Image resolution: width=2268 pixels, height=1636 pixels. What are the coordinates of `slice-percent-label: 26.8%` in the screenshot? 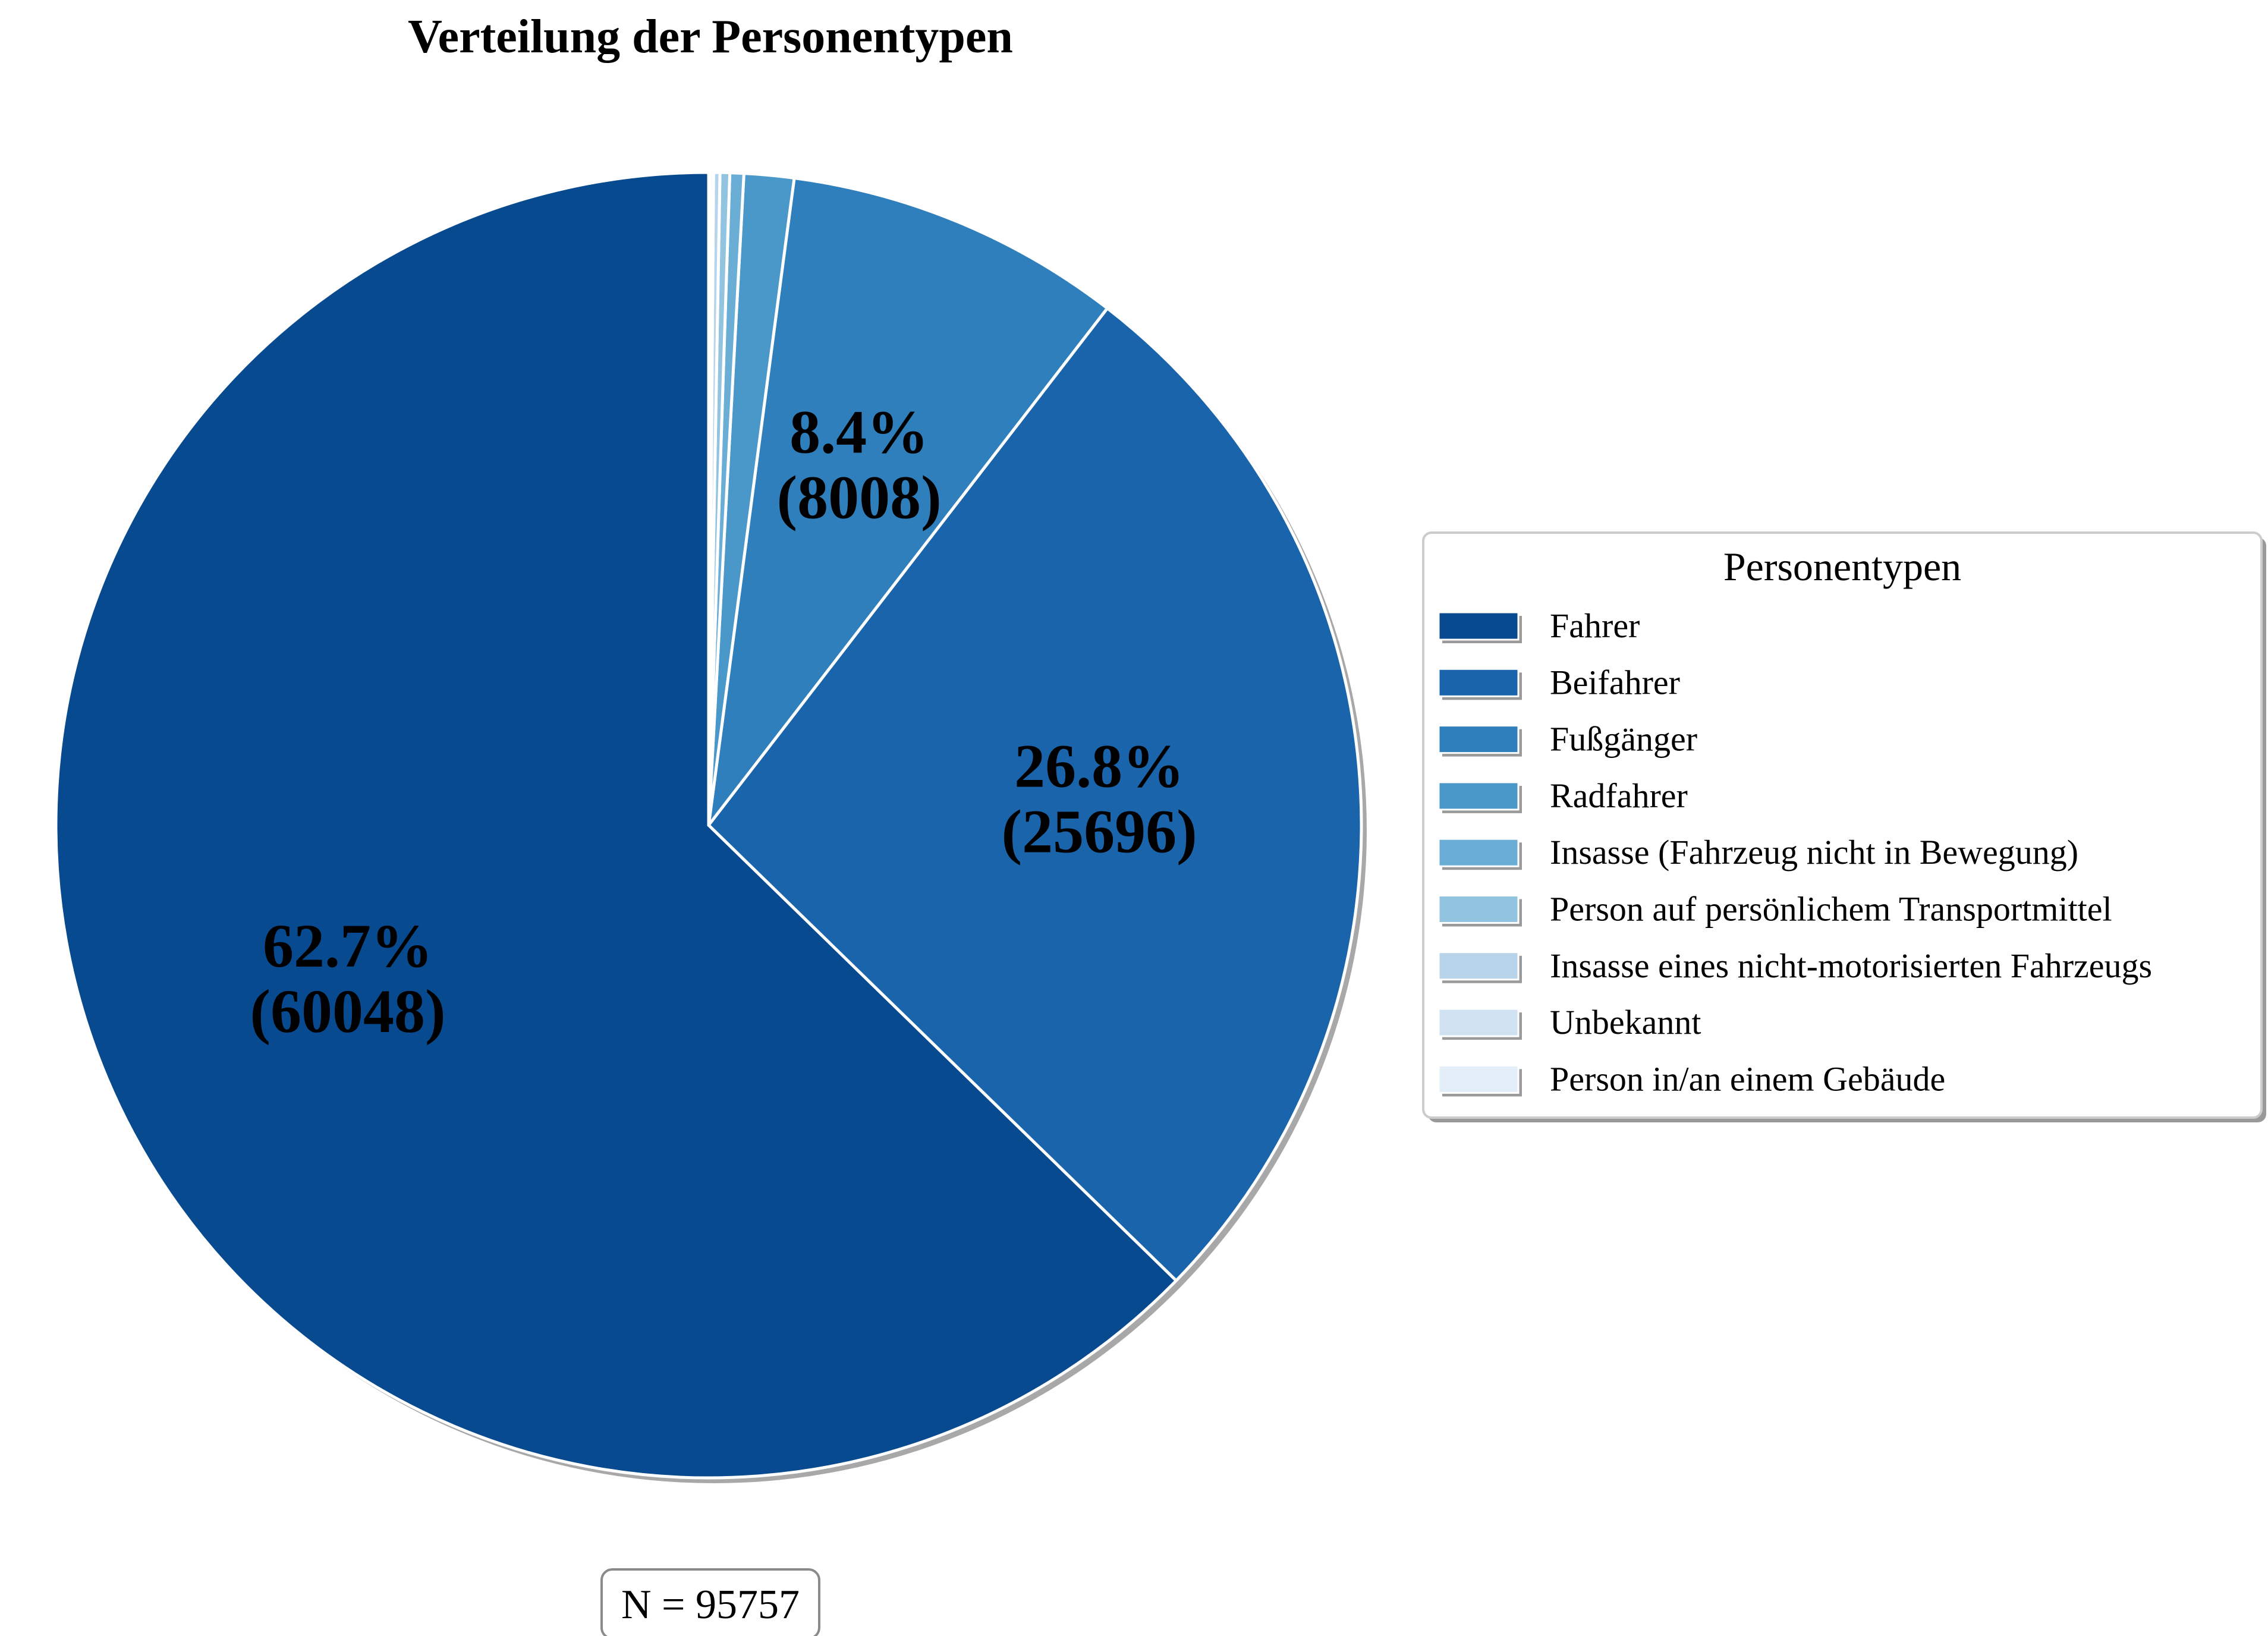 It's located at (1099, 766).